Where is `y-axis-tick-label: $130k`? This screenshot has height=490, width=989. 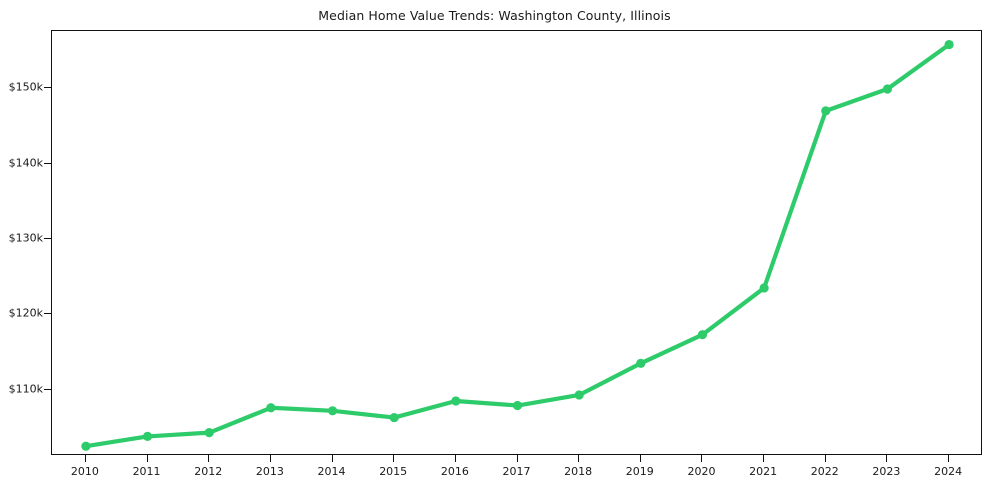
y-axis-tick-label: $130k is located at coordinates (25, 238).